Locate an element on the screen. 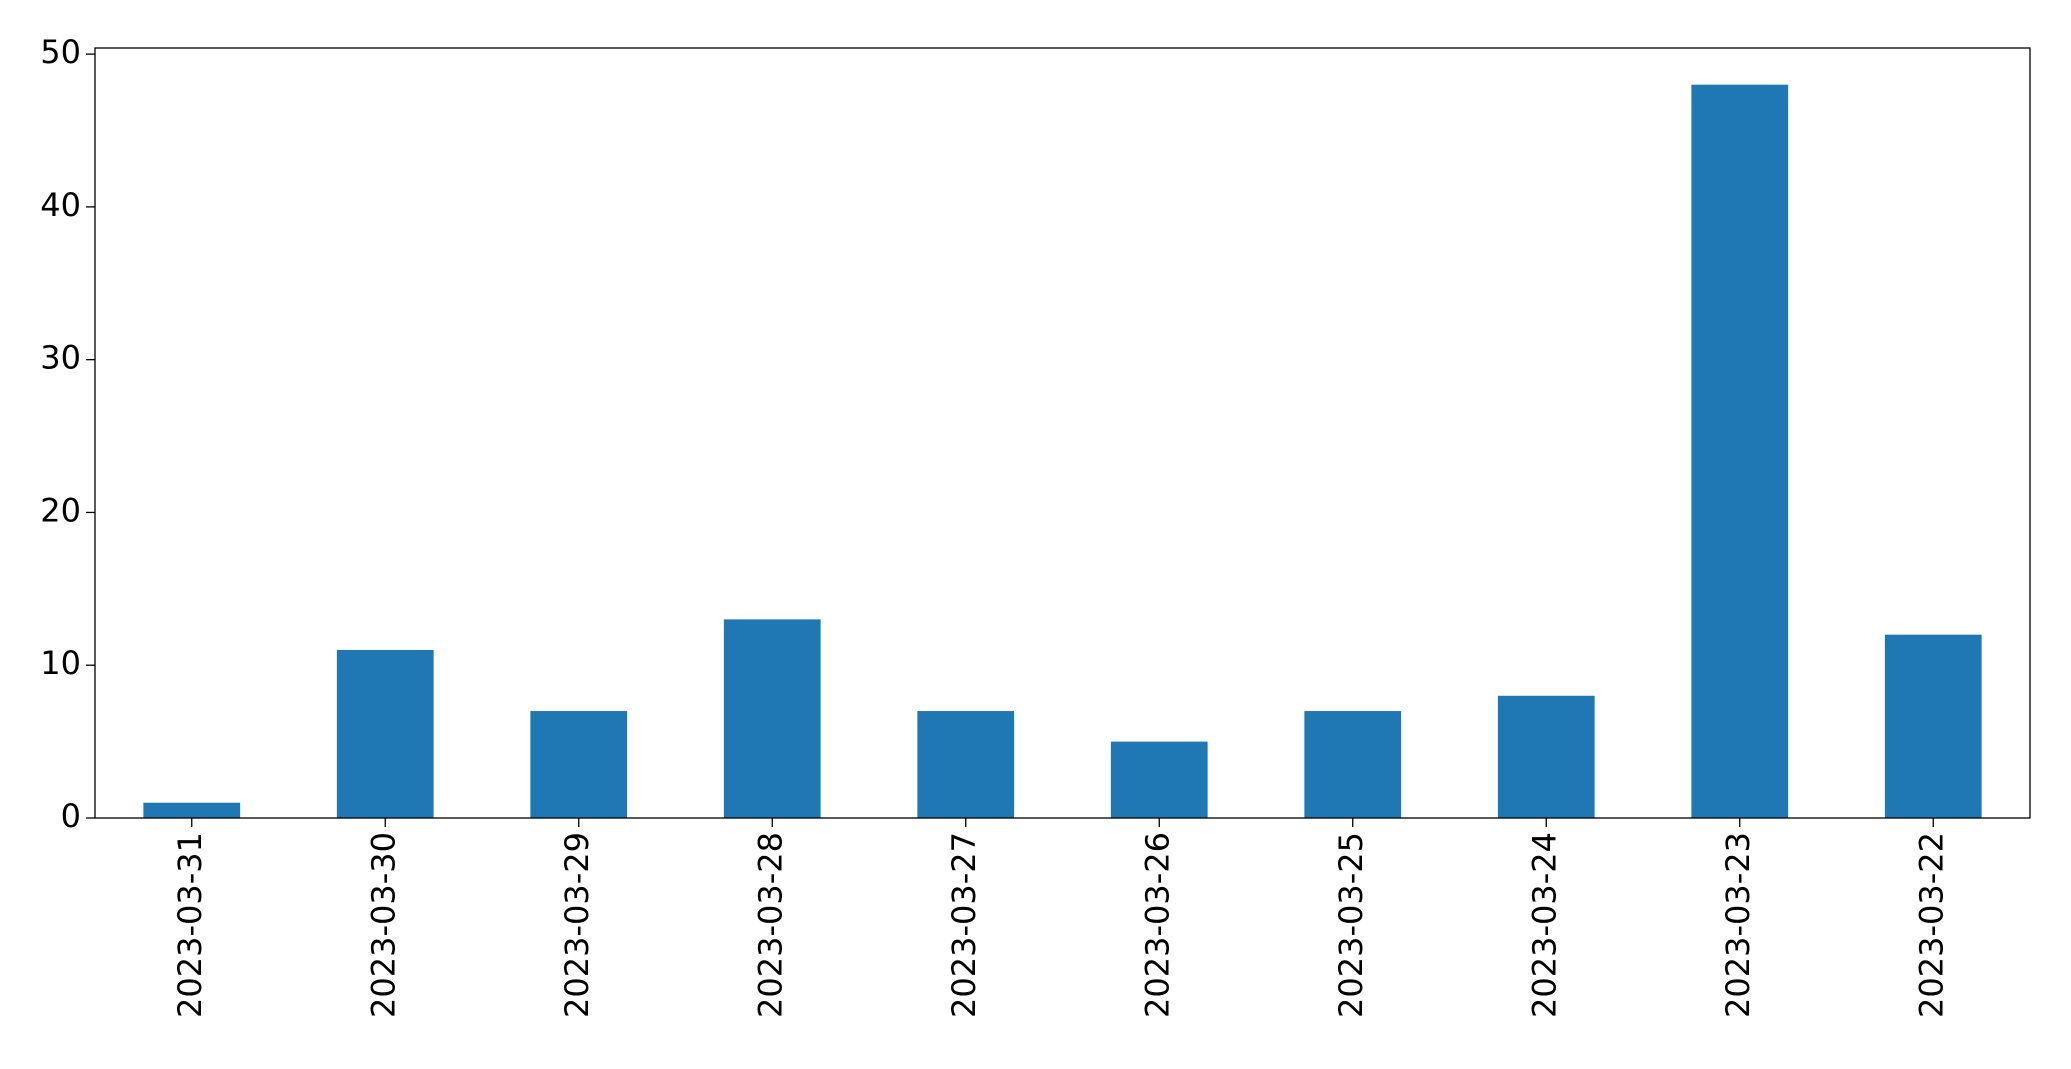 The height and width of the screenshot is (1069, 2071). x-tick-label: 2023-03-29 is located at coordinates (577, 925).